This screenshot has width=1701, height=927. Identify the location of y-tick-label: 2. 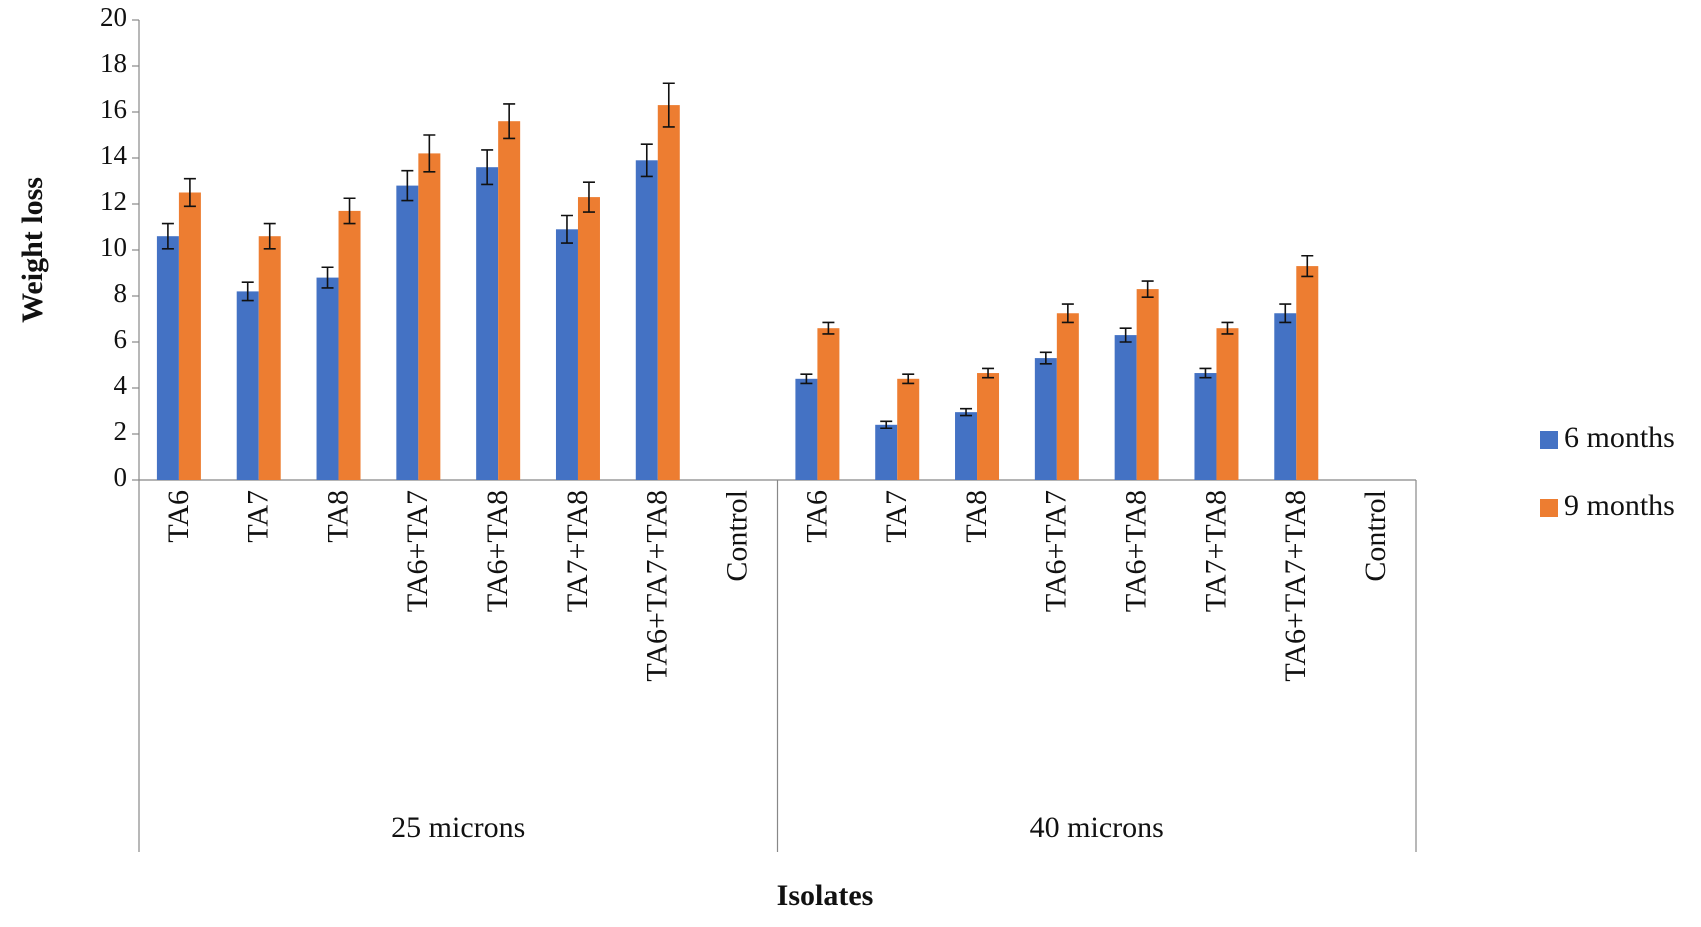
(121, 431).